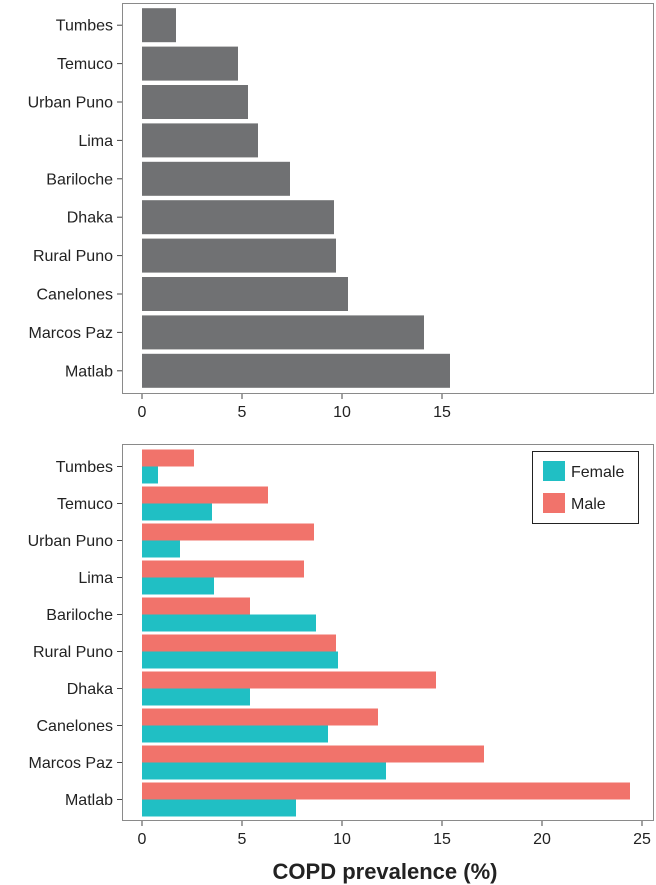  What do you see at coordinates (385, 871) in the screenshot?
I see `x-axis-label: COPD prevalence (%)` at bounding box center [385, 871].